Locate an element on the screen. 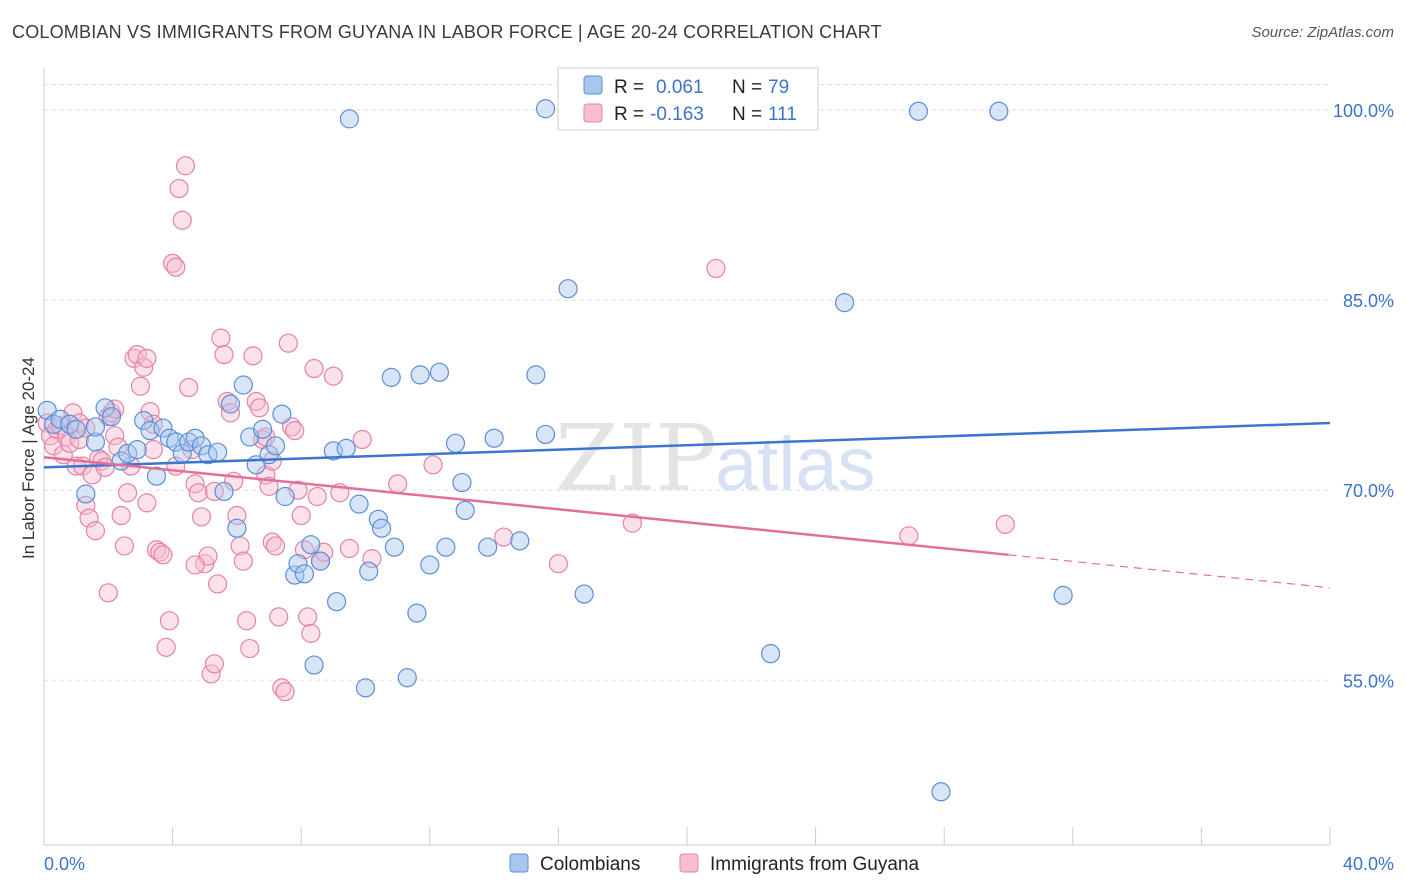  x-tick-label-max: 40.0% is located at coordinates (1368, 864).